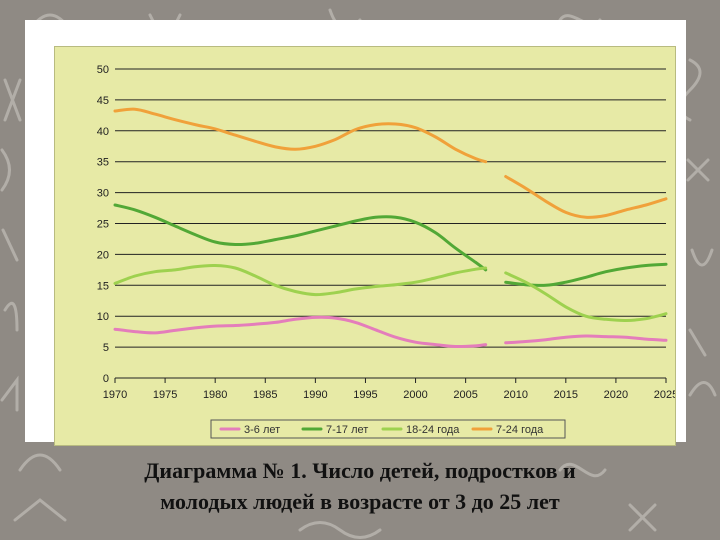  What do you see at coordinates (165, 395) in the screenshot?
I see `x-tick-label: 1975` at bounding box center [165, 395].